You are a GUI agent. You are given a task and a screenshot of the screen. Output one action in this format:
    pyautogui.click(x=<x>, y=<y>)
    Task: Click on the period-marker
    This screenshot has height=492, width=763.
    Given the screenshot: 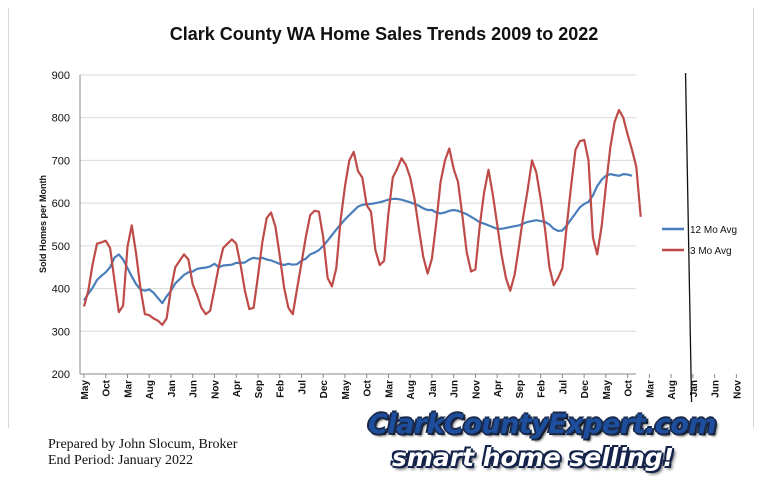 What is the action you would take?
    pyautogui.click(x=688, y=237)
    